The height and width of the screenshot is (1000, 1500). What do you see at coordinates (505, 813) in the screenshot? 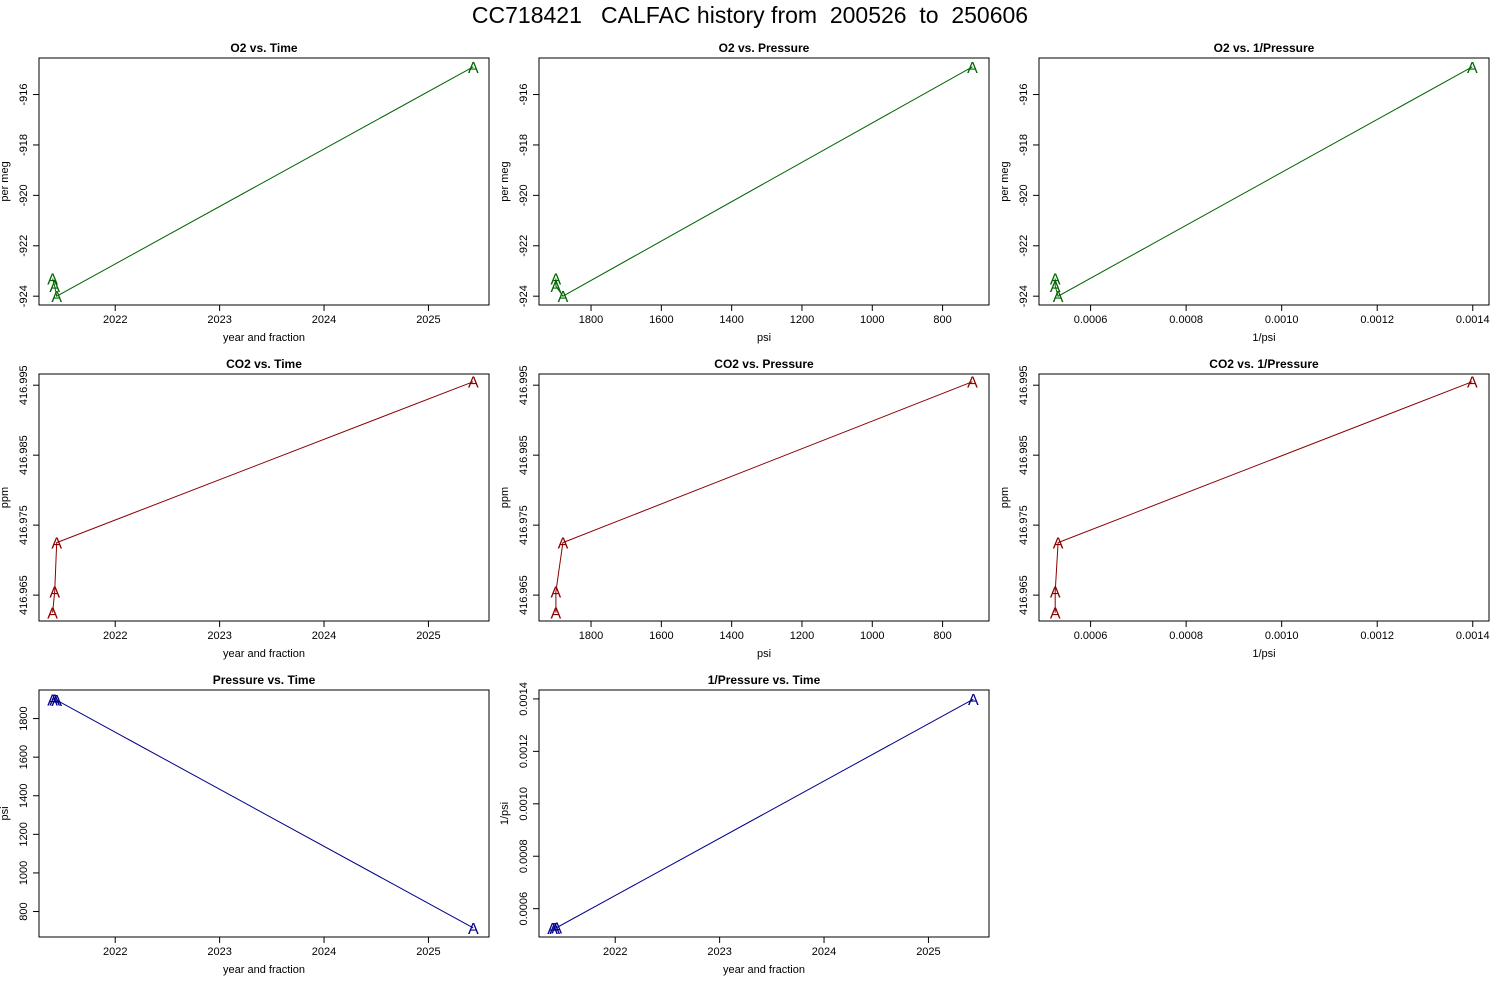
I see `y-axis-label: 1/psi` at bounding box center [505, 813].